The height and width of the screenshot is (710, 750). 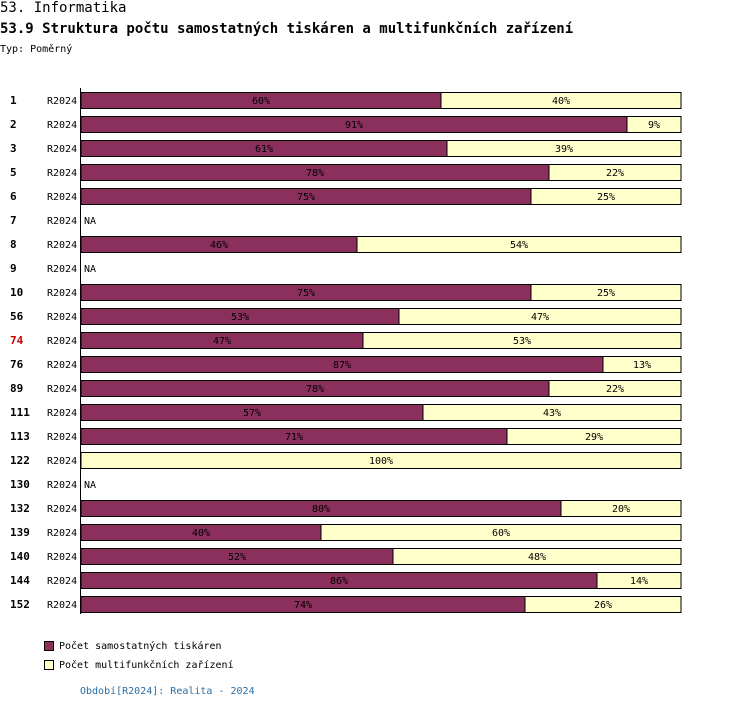 I want to click on data-label: 57%, so click(x=252, y=413).